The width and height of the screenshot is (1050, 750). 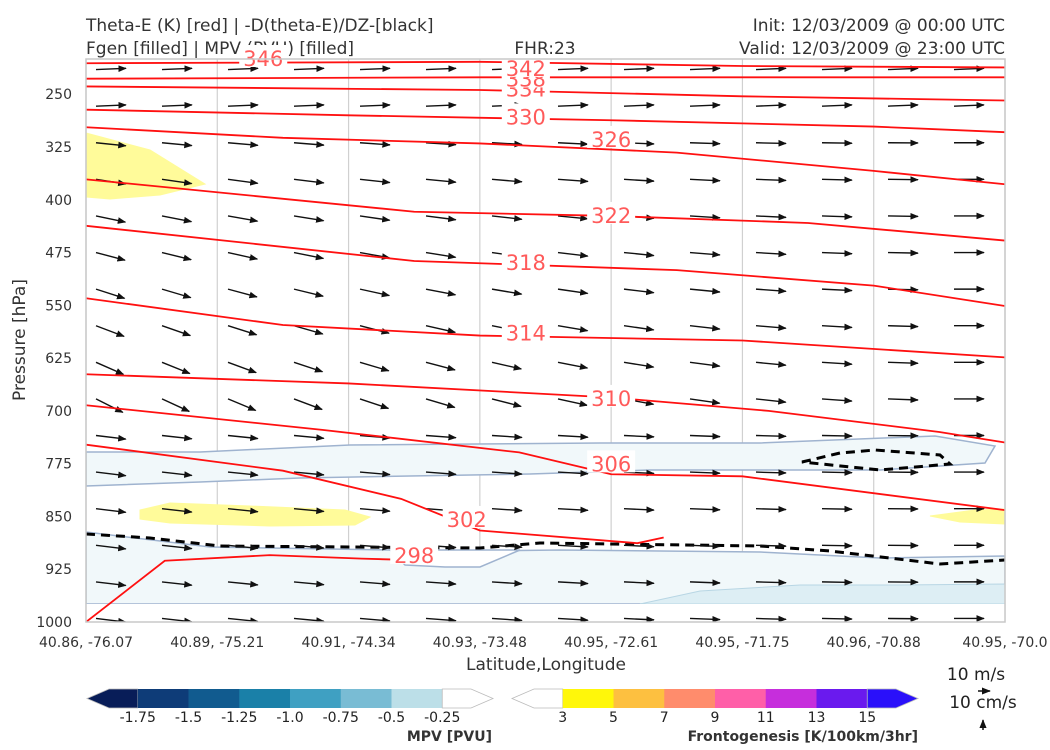 I want to click on theta-e-label: 314, so click(x=526, y=333).